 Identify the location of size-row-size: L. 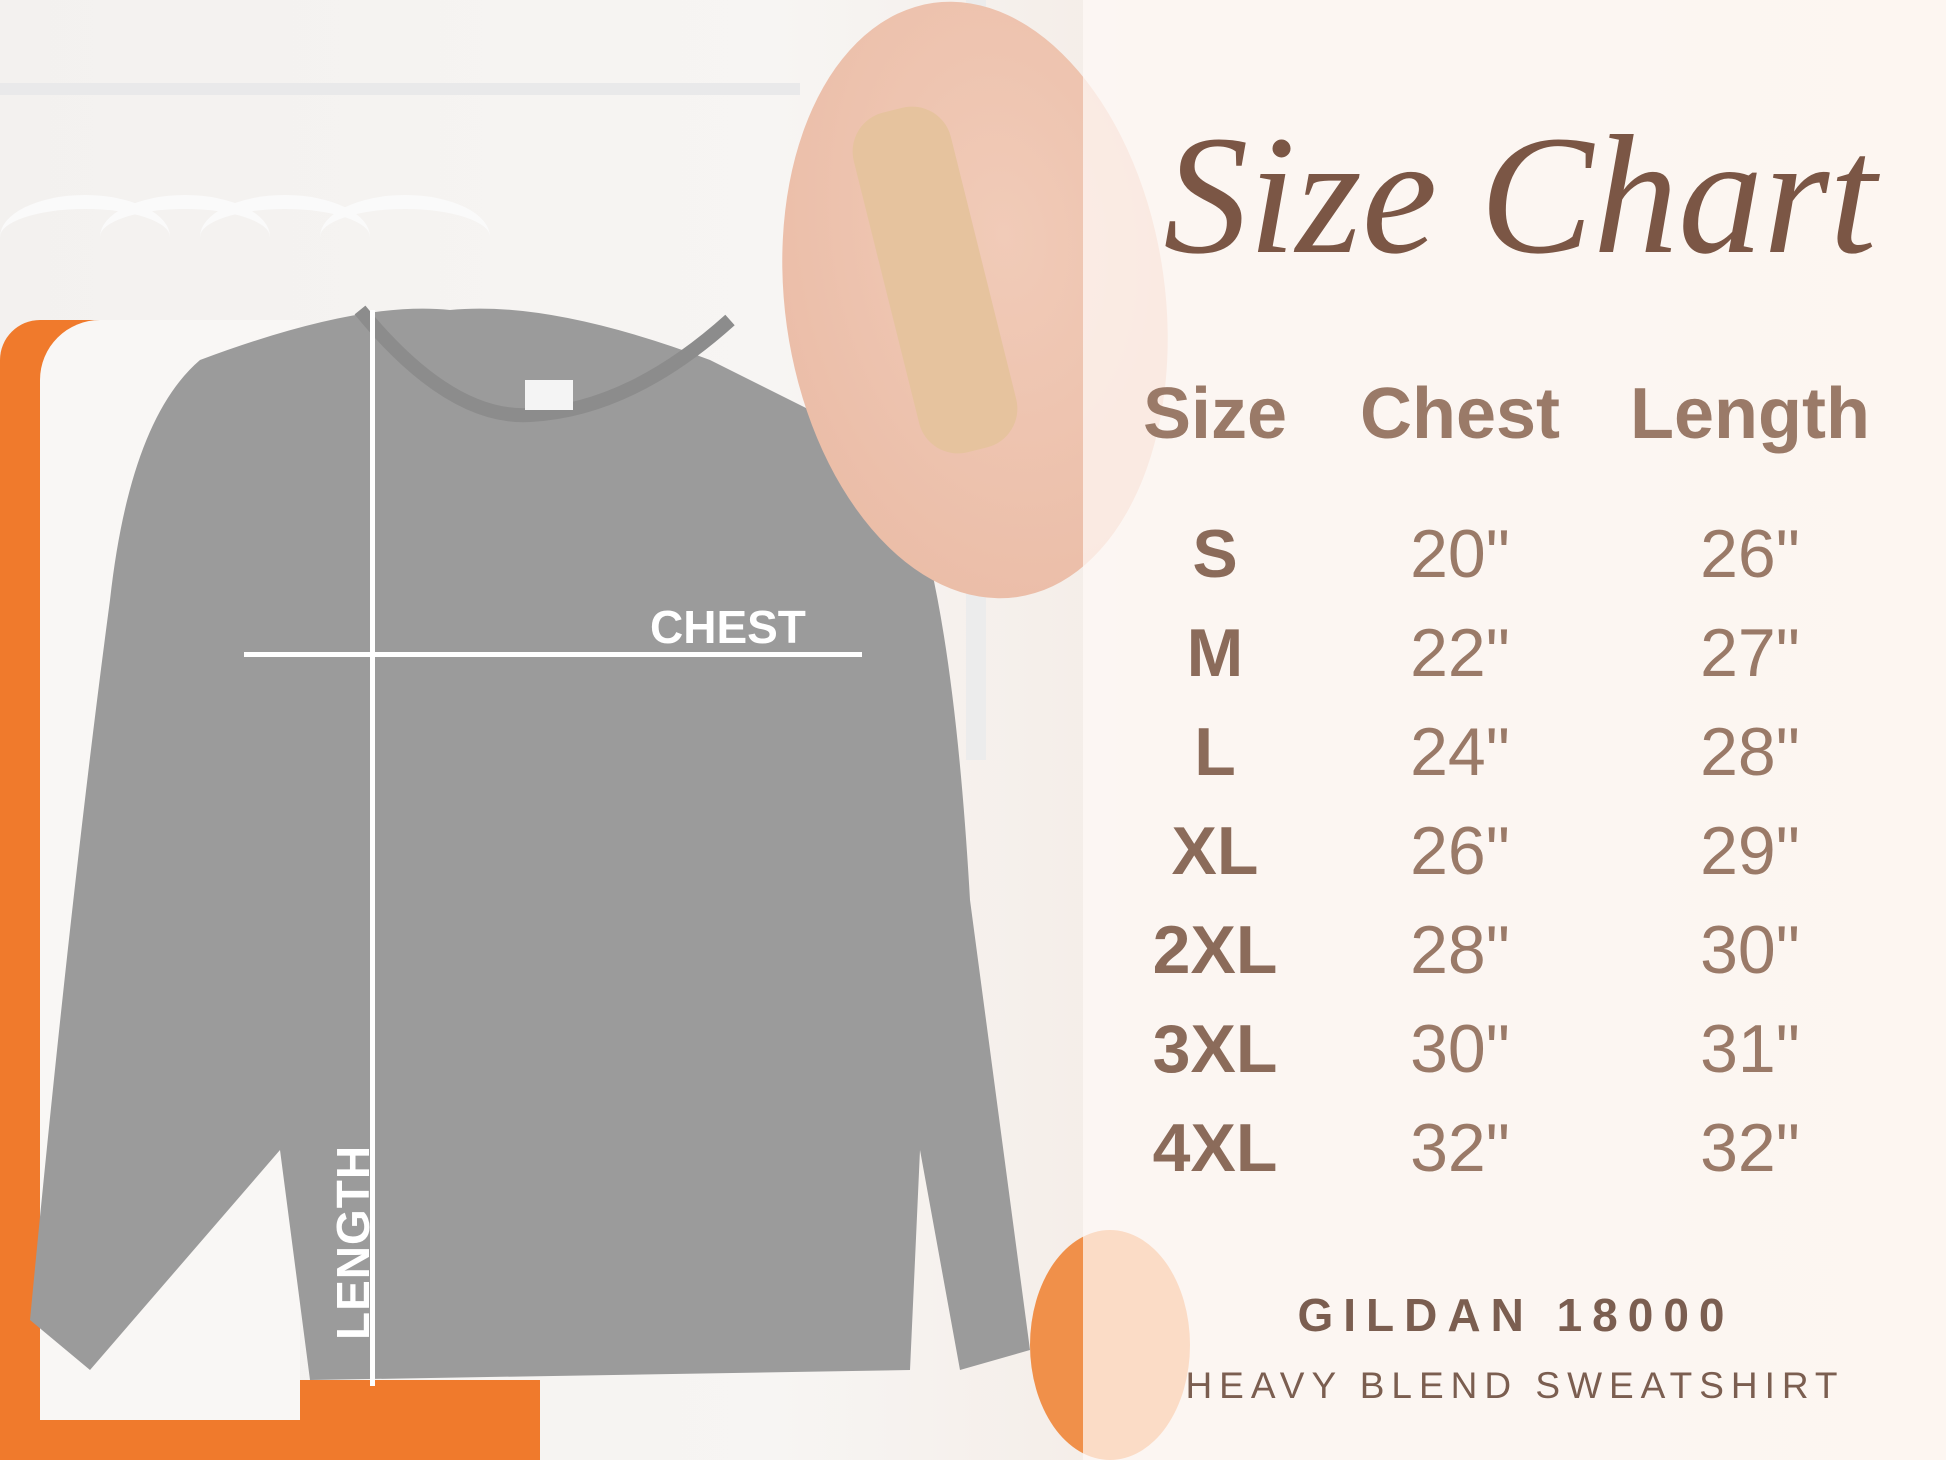
(1215, 752).